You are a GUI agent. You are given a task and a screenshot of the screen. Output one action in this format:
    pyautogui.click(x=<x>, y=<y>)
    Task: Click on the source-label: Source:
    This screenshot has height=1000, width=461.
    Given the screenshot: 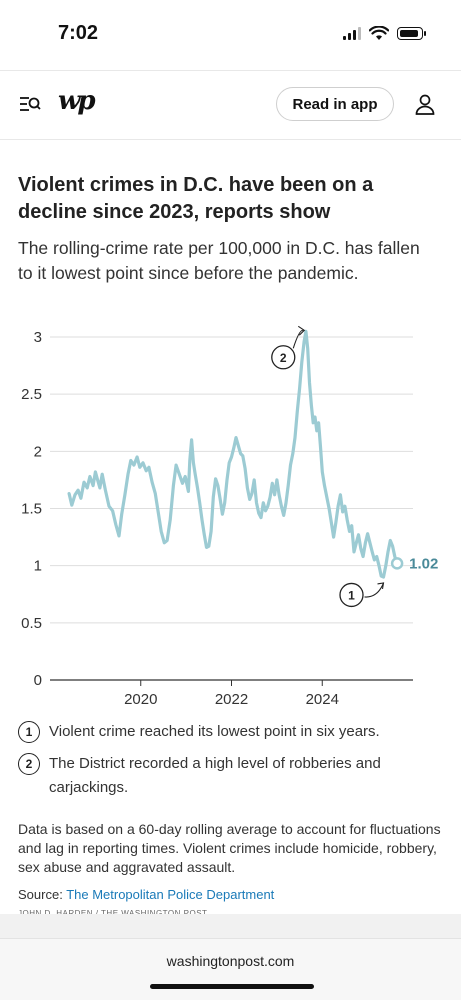 What is the action you would take?
    pyautogui.click(x=42, y=894)
    